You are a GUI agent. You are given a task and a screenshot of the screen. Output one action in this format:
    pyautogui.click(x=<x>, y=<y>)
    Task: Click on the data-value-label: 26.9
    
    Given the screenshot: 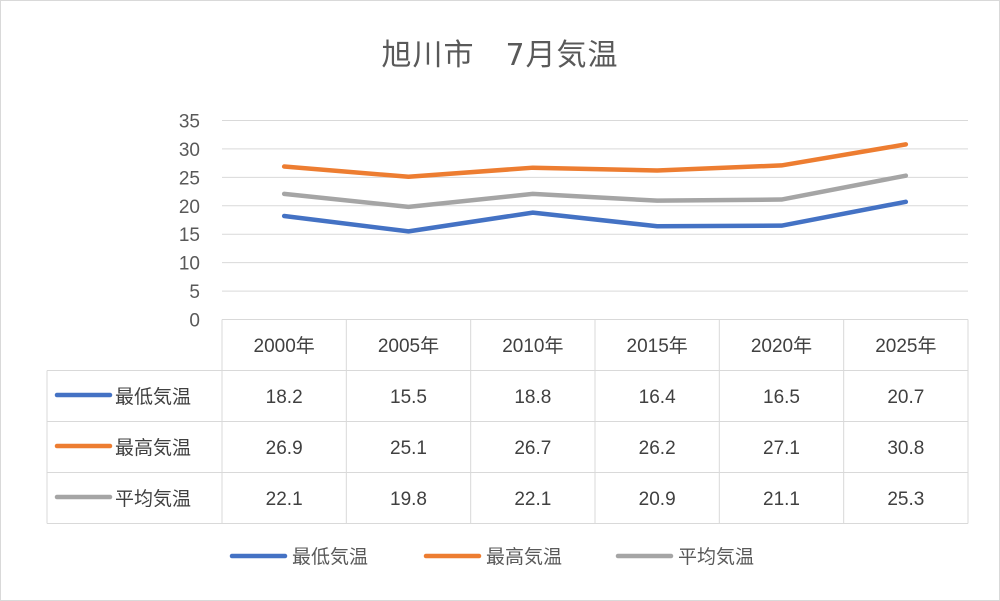 What is the action you would take?
    pyautogui.click(x=284, y=448)
    